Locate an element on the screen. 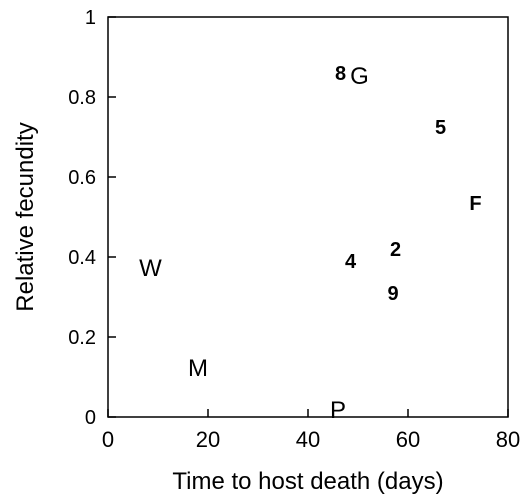 The width and height of the screenshot is (523, 501). x-axis-label: Time to host death (days) is located at coordinates (307, 481).